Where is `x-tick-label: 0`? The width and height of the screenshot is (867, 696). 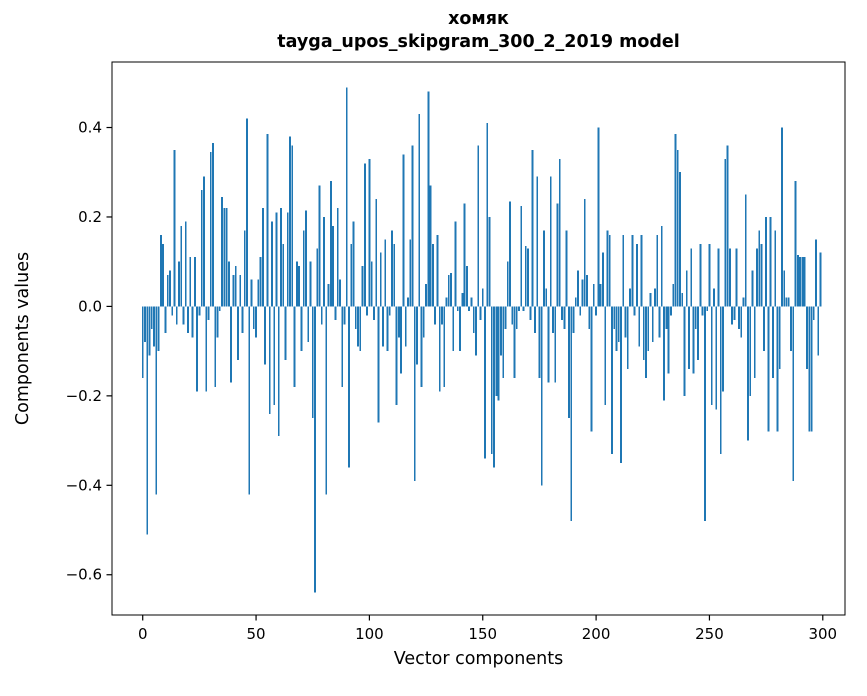
x-tick-label: 0 is located at coordinates (143, 634).